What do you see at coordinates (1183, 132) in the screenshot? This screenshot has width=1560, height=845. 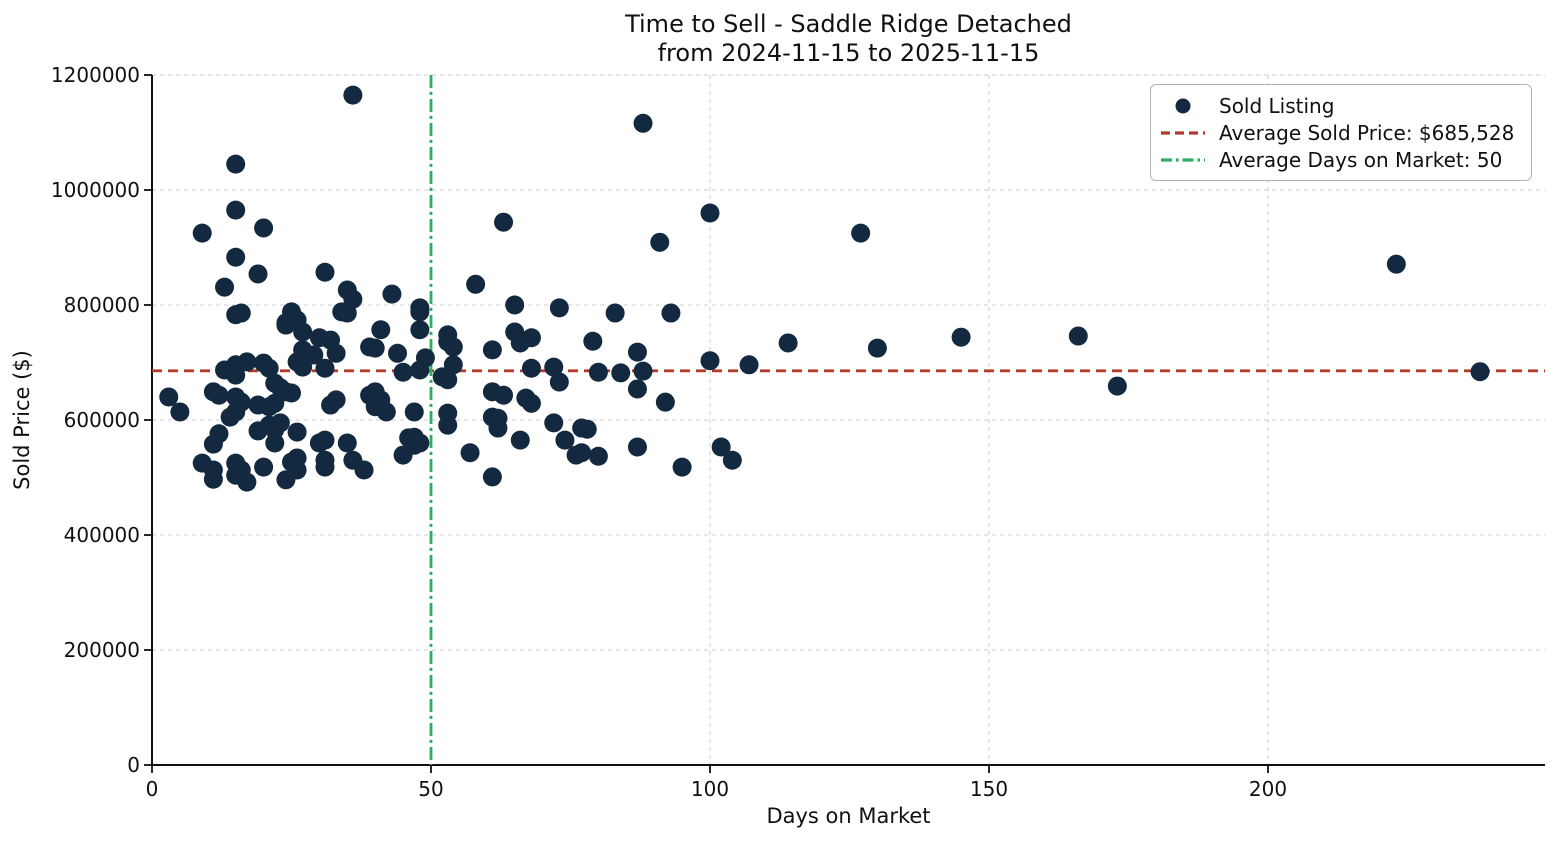 I see `dashed-line-icon` at bounding box center [1183, 132].